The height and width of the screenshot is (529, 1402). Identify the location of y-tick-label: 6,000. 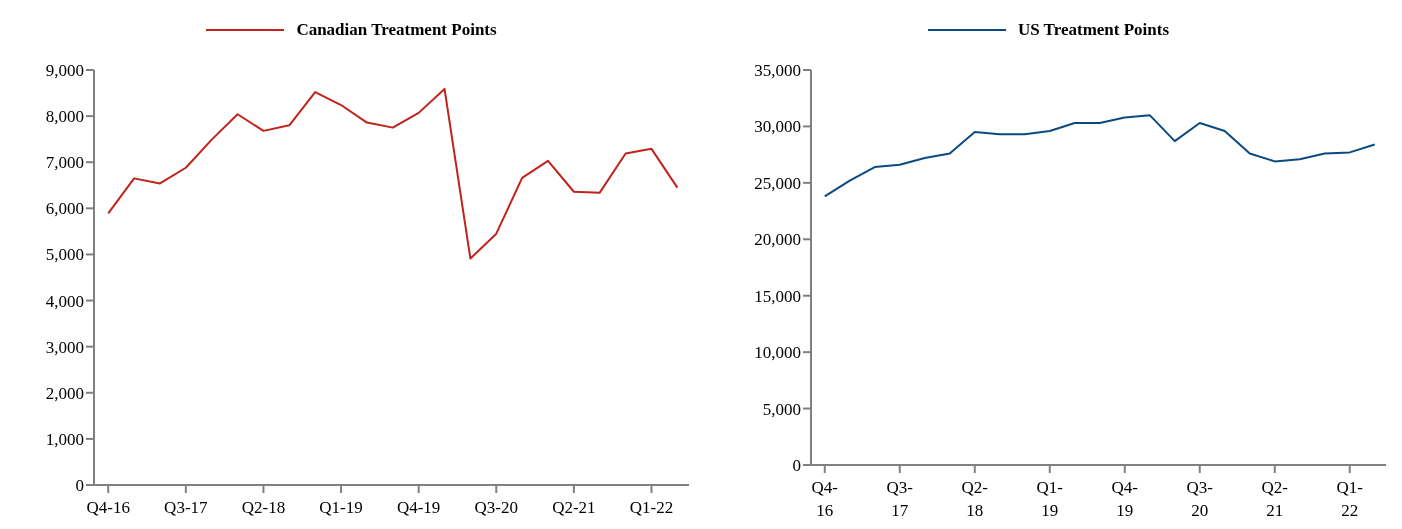
(64, 209).